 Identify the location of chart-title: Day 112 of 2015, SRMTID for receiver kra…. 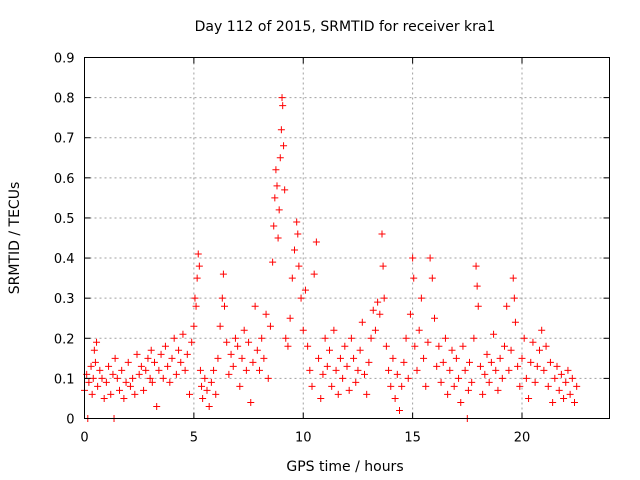
(345, 27).